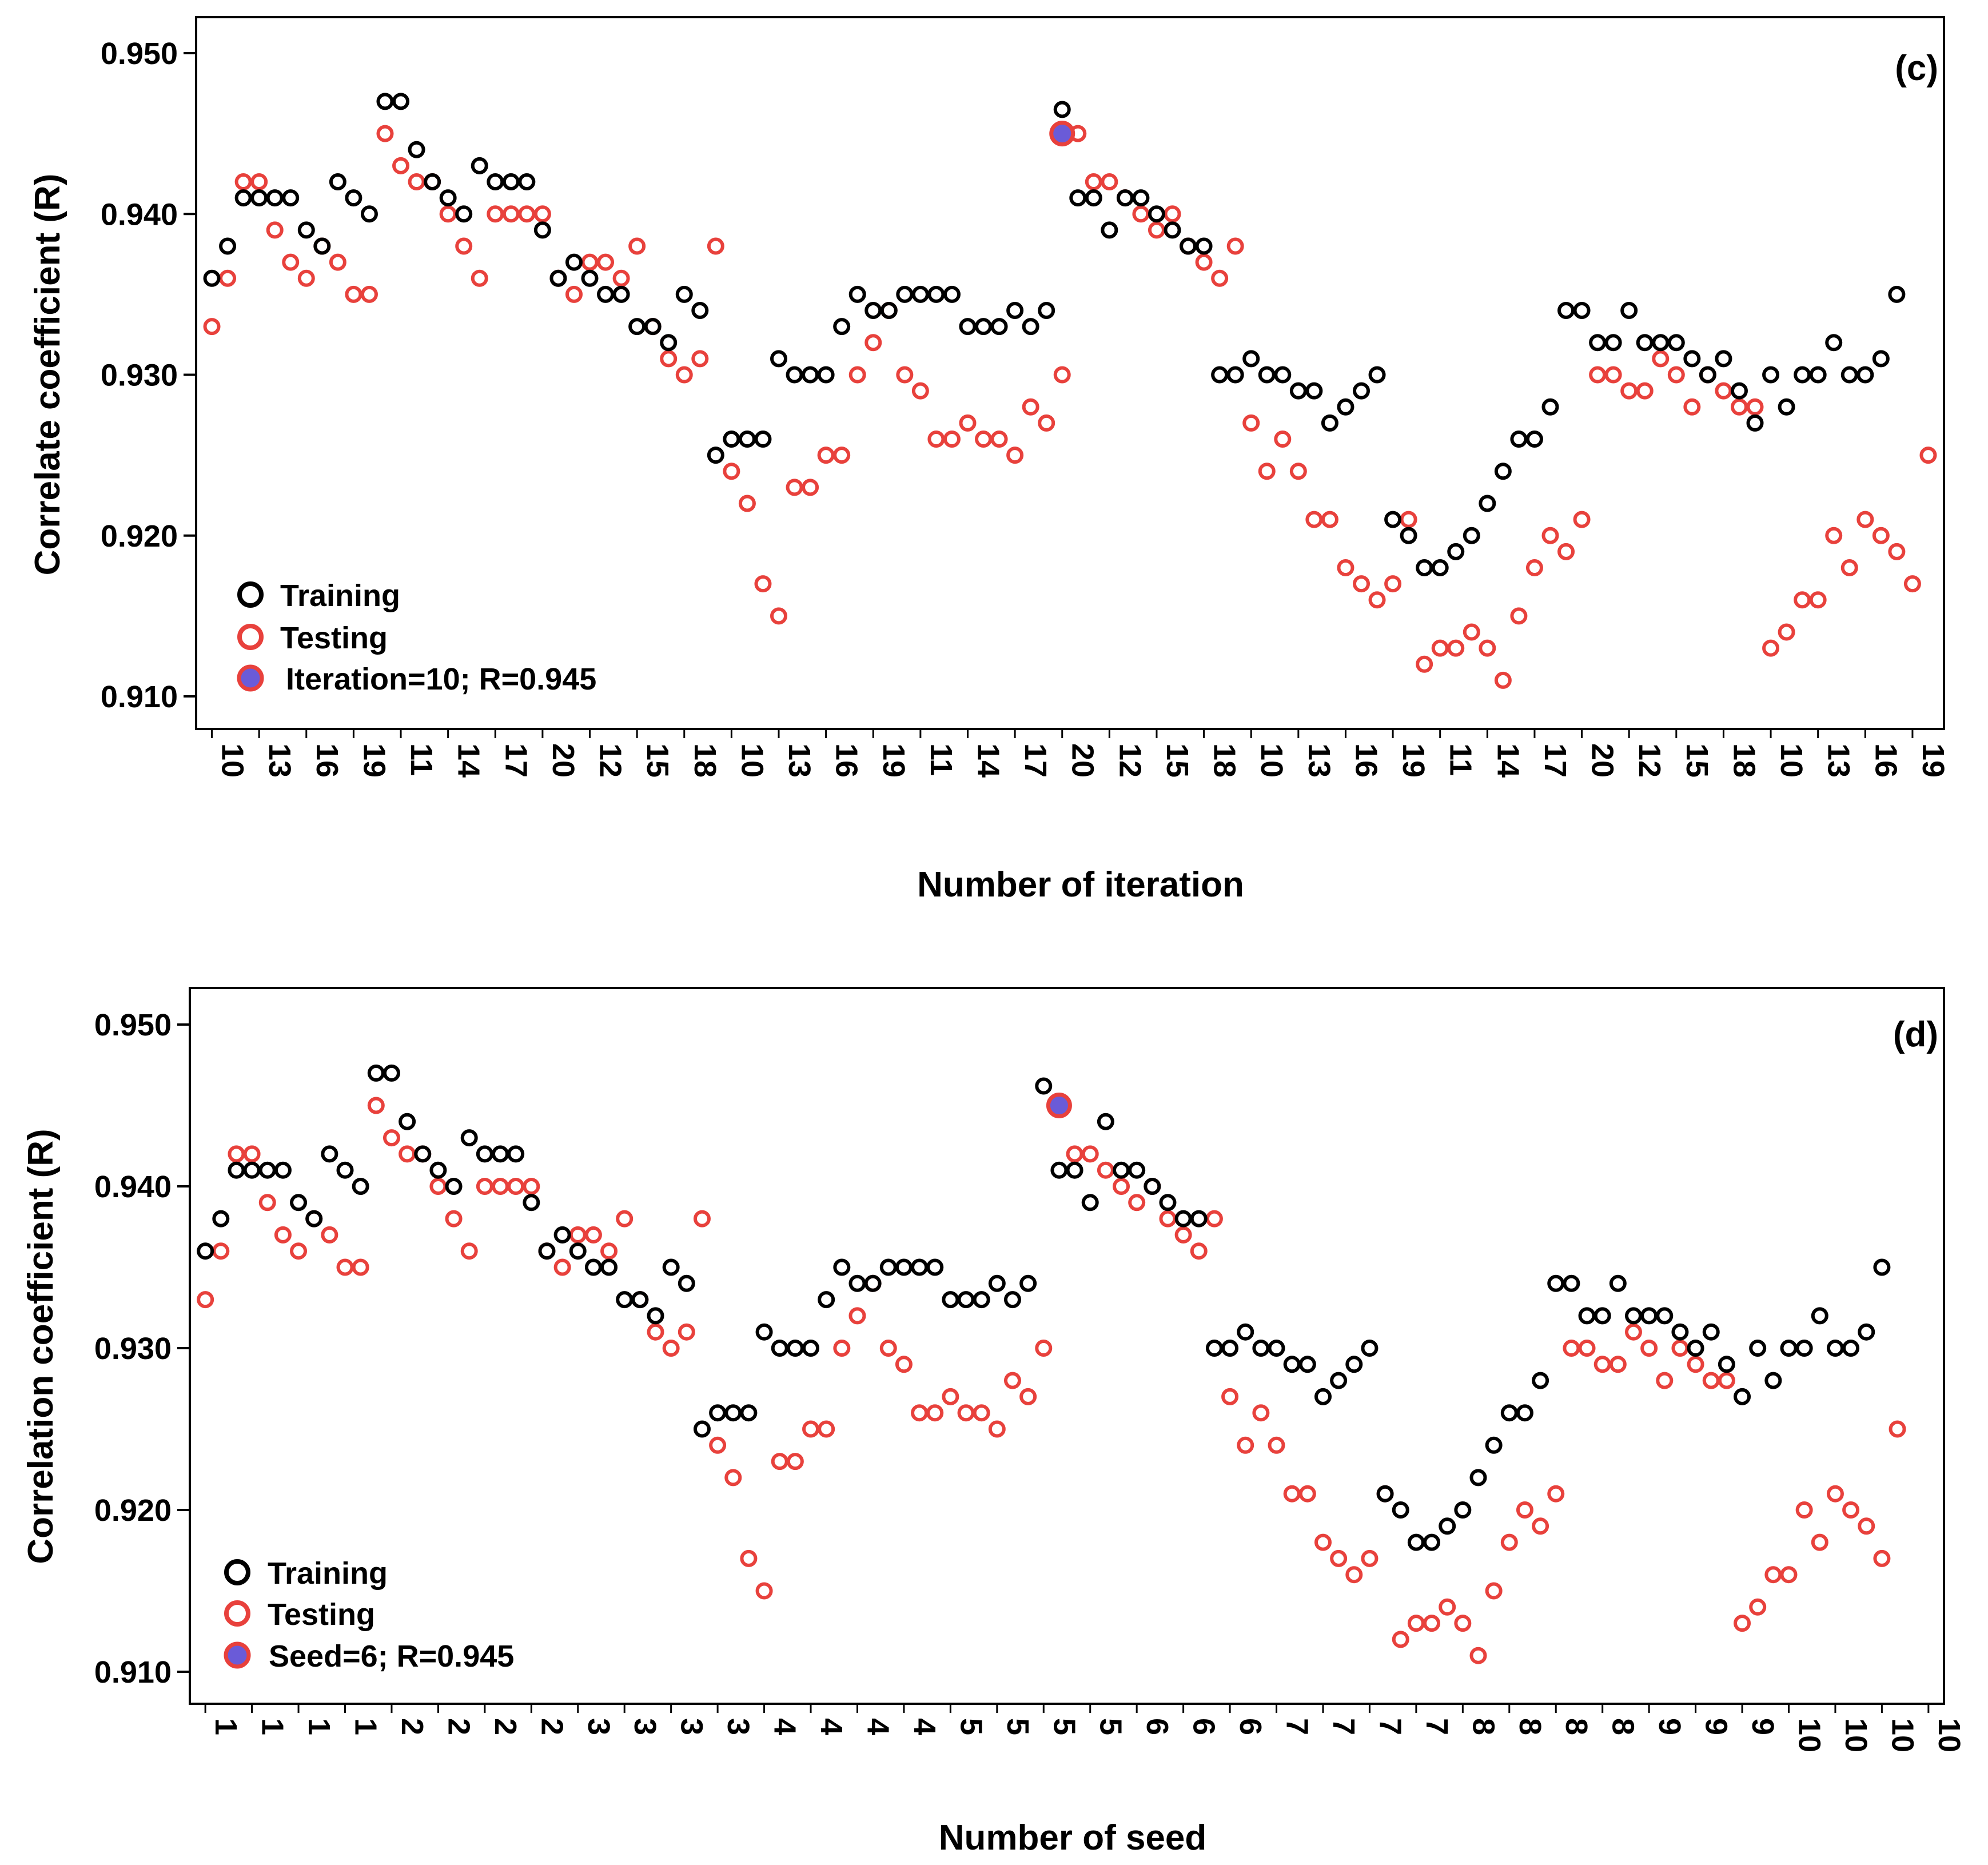  What do you see at coordinates (941, 759) in the screenshot?
I see `x-tick-label: 11` at bounding box center [941, 759].